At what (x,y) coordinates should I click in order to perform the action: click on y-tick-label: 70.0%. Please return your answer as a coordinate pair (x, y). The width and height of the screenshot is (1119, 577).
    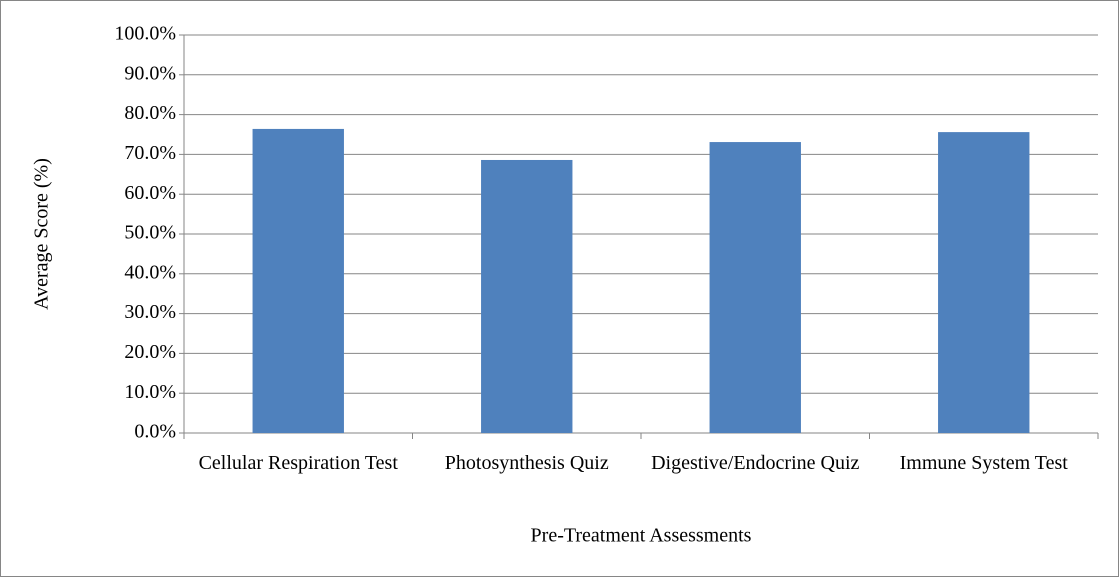
    Looking at the image, I should click on (150, 153).